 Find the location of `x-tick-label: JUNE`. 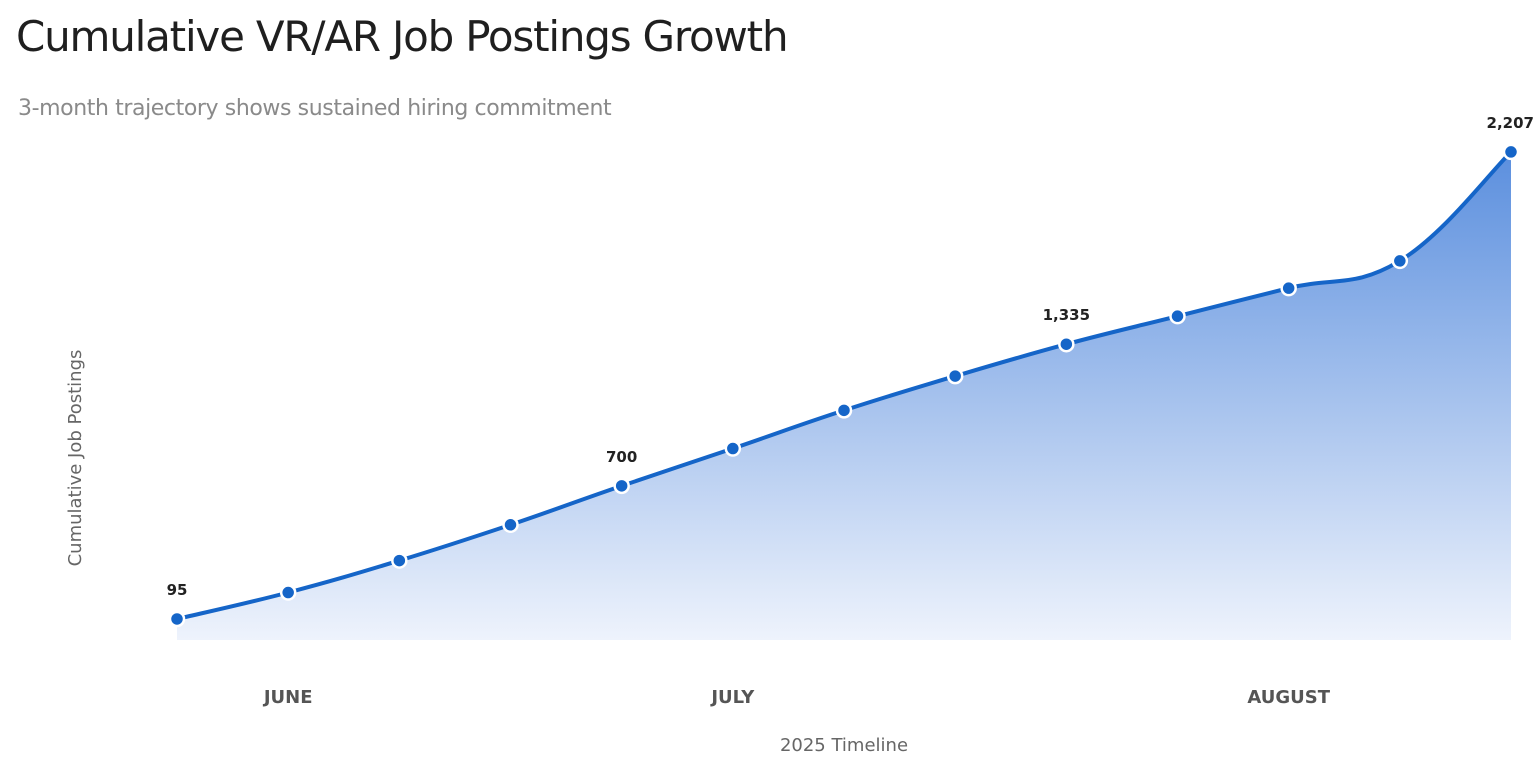

x-tick-label: JUNE is located at coordinates (287, 697).